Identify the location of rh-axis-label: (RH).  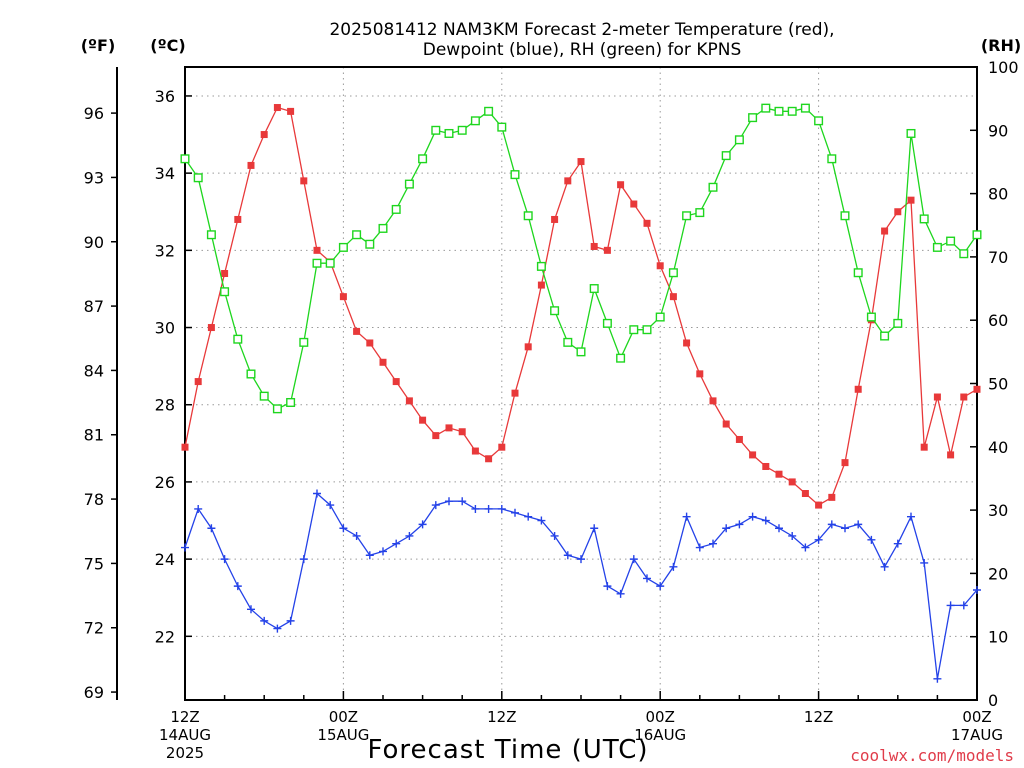
(1001, 45).